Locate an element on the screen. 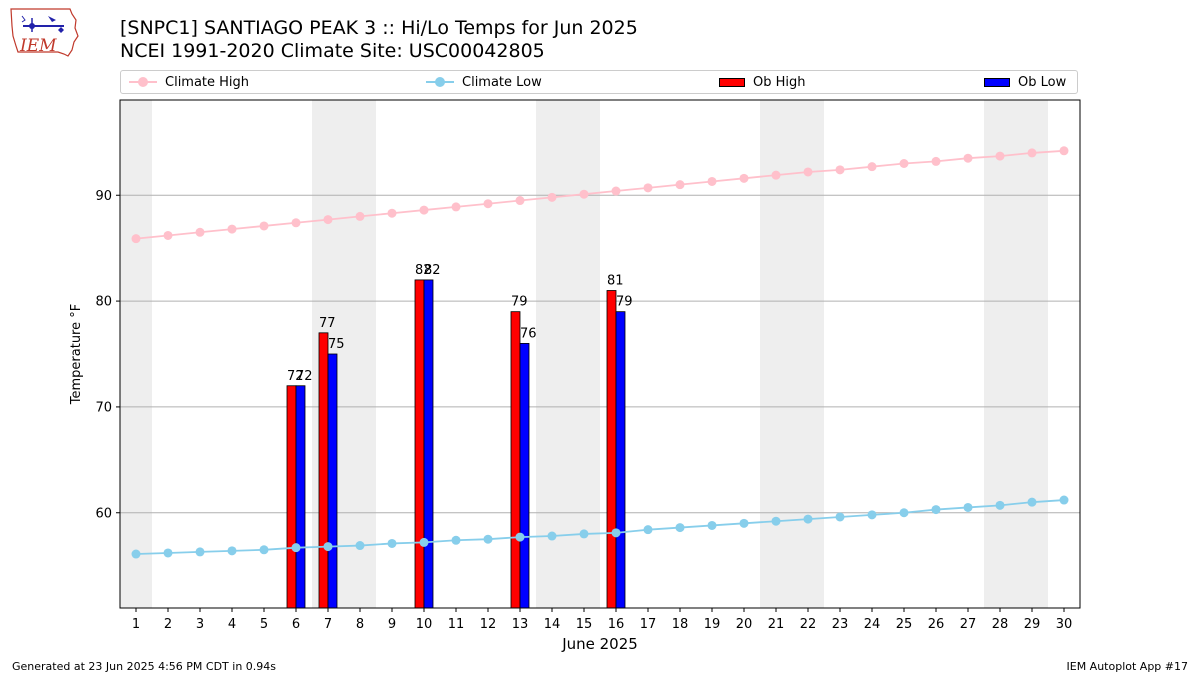  x-tick-label: 10 is located at coordinates (424, 624).